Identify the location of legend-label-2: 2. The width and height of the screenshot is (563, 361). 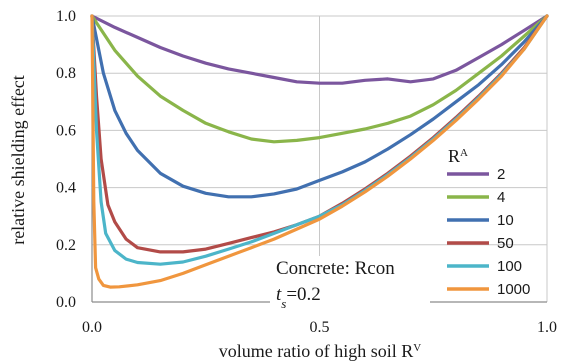
(501, 174).